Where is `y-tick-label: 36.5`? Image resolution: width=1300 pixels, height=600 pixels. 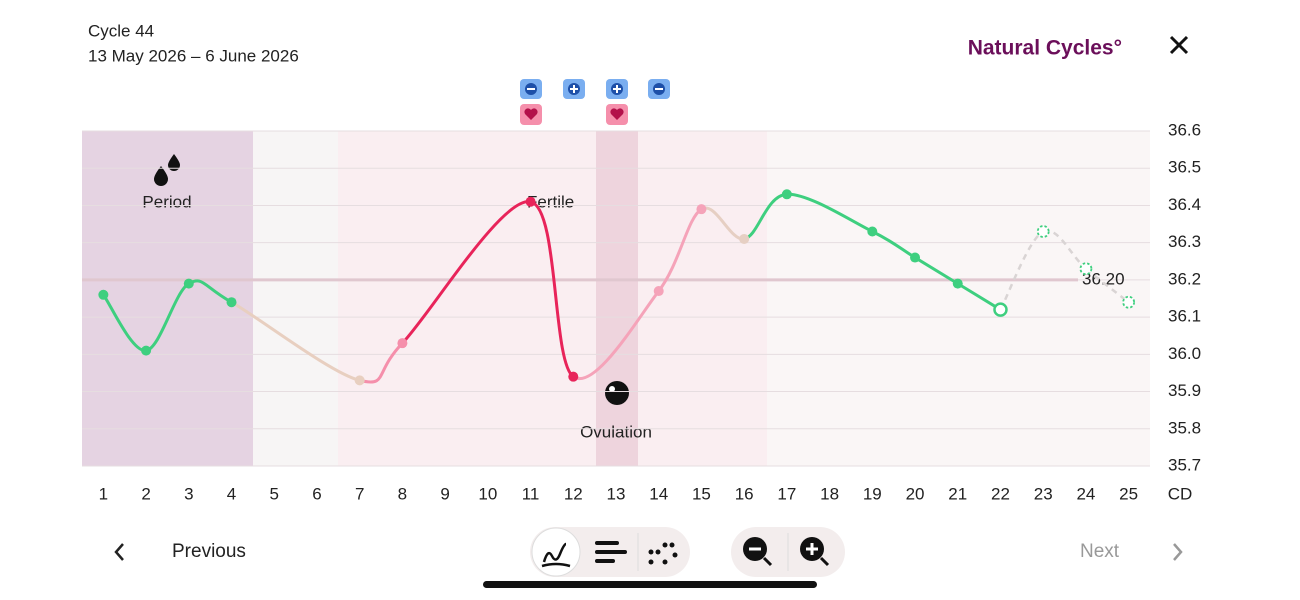
y-tick-label: 36.5 is located at coordinates (1184, 167).